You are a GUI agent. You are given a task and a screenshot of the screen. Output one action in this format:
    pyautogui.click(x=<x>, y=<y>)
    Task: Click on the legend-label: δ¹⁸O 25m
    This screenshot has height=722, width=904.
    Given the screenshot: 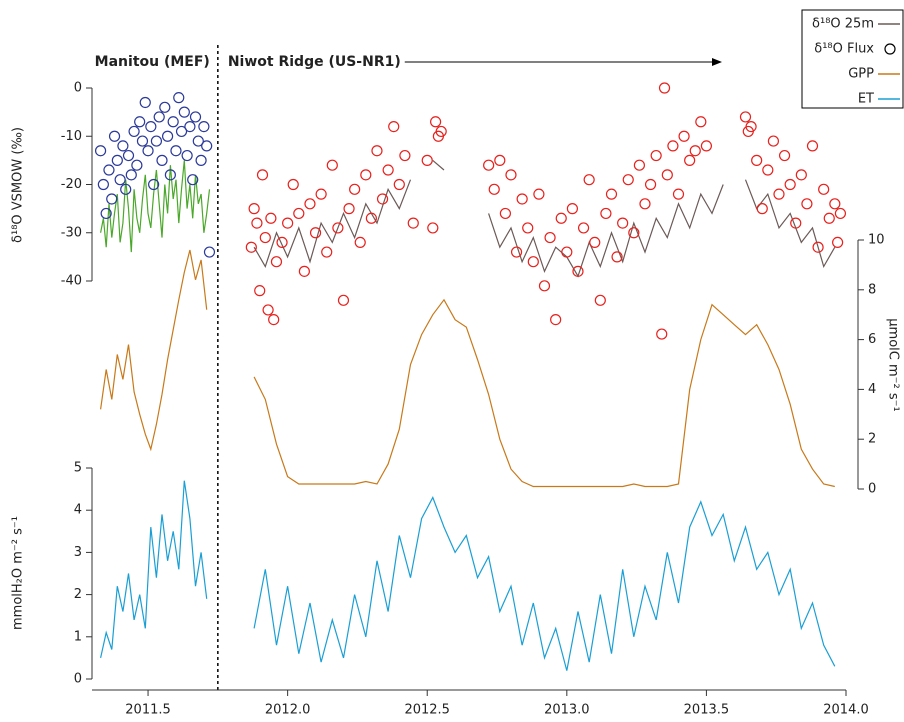 What is the action you would take?
    pyautogui.click(x=843, y=24)
    